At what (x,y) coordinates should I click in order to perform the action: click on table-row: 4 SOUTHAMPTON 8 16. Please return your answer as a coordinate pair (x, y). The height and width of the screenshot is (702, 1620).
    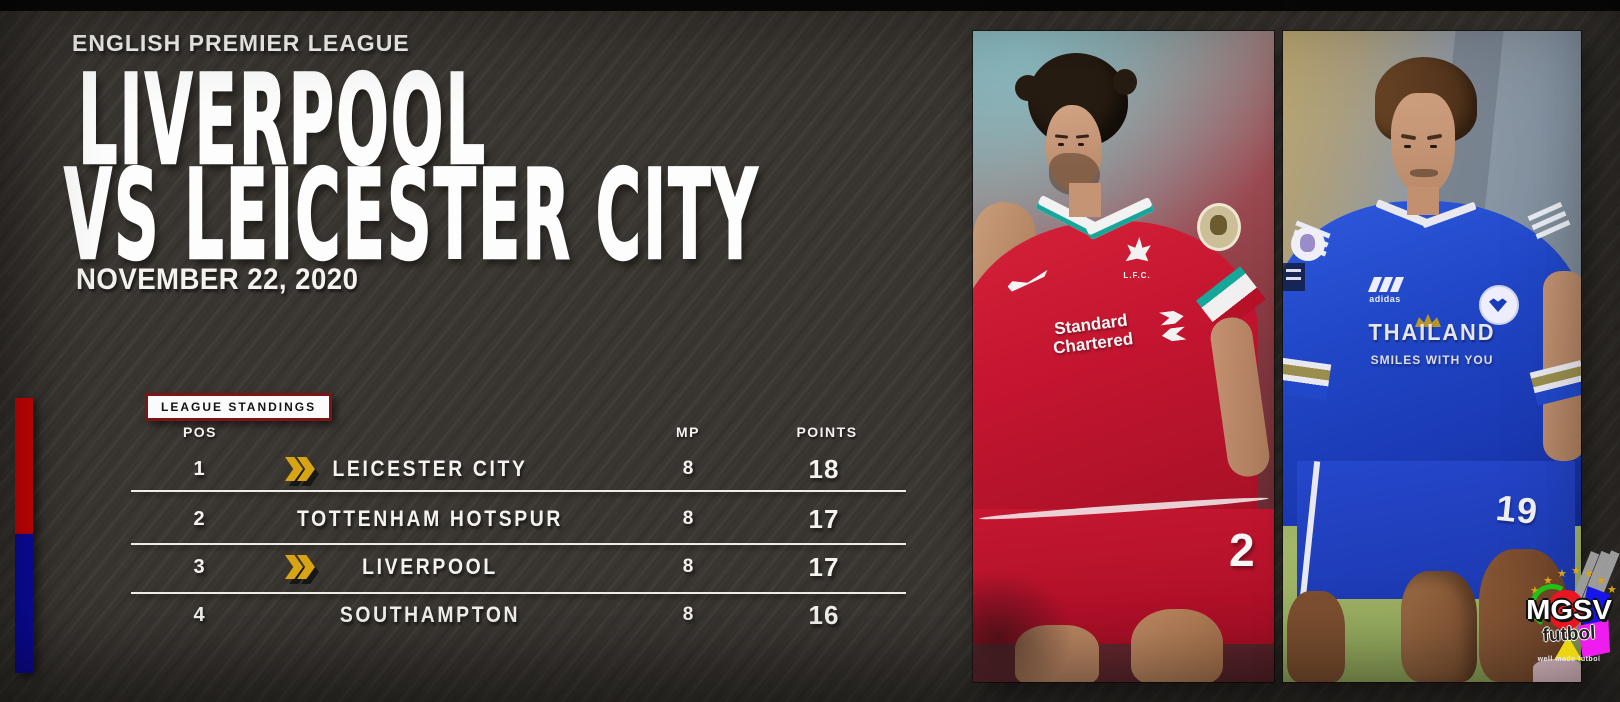
    Looking at the image, I should click on (520, 615).